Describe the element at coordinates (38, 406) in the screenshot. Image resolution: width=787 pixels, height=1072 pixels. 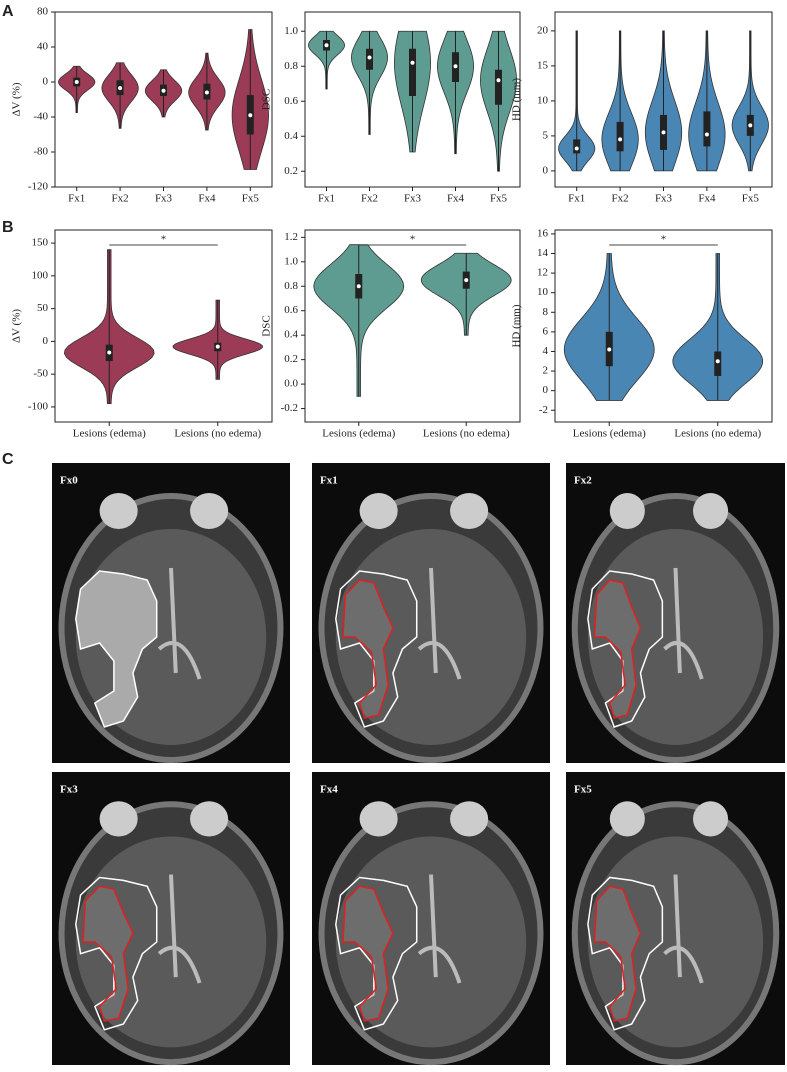
I see `y-tick-label: -100` at that location.